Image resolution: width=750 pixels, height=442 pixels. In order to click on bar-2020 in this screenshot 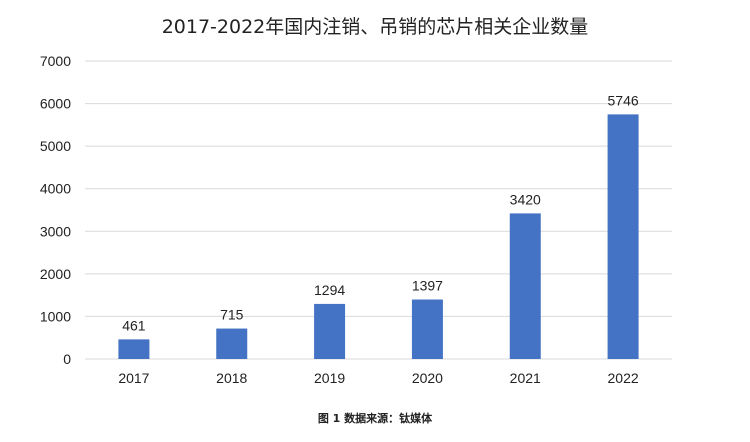, I will do `click(427, 329)`.